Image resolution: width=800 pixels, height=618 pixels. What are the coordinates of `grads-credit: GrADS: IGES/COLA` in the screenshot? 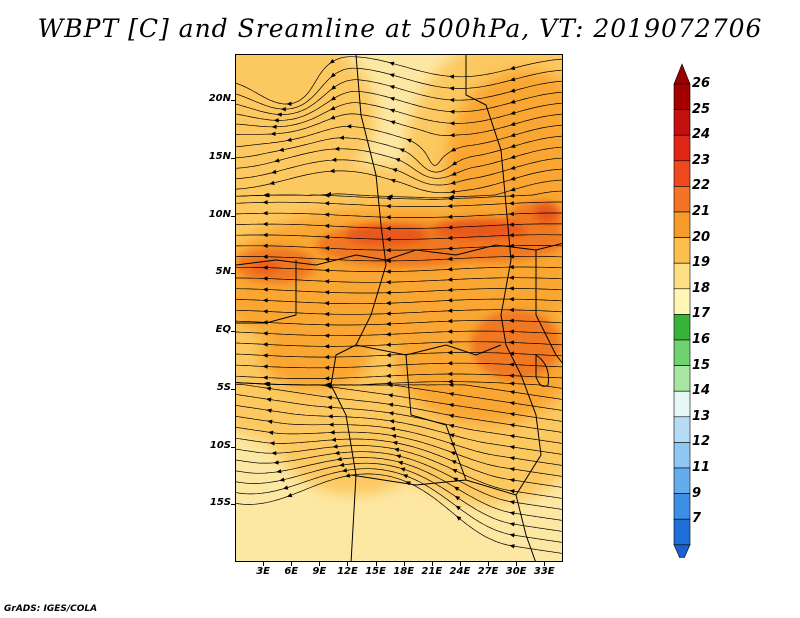 It's located at (51, 609).